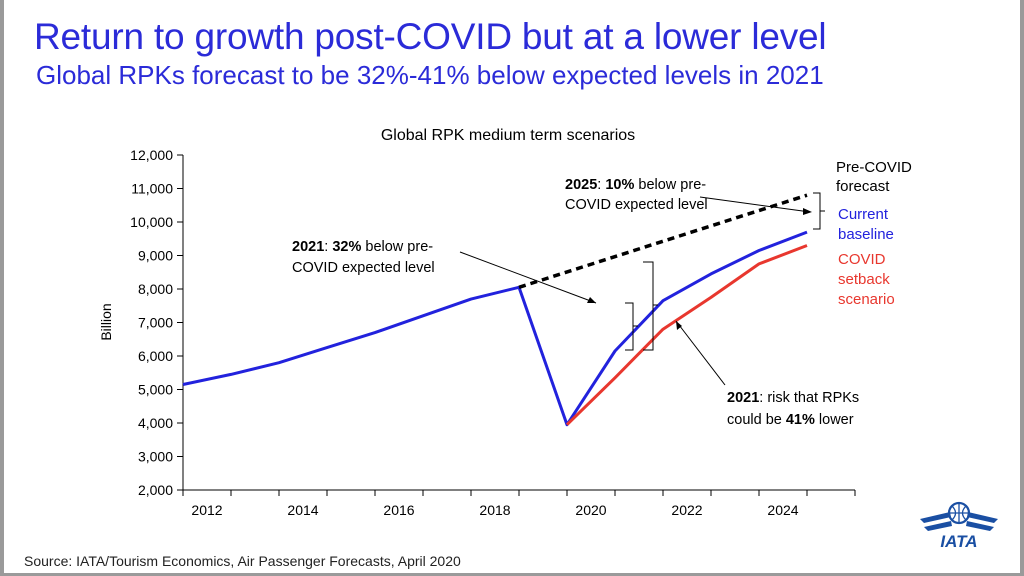 This screenshot has width=1024, height=576. What do you see at coordinates (807, 211) in the screenshot?
I see `arrowhead-2025-10pct` at bounding box center [807, 211].